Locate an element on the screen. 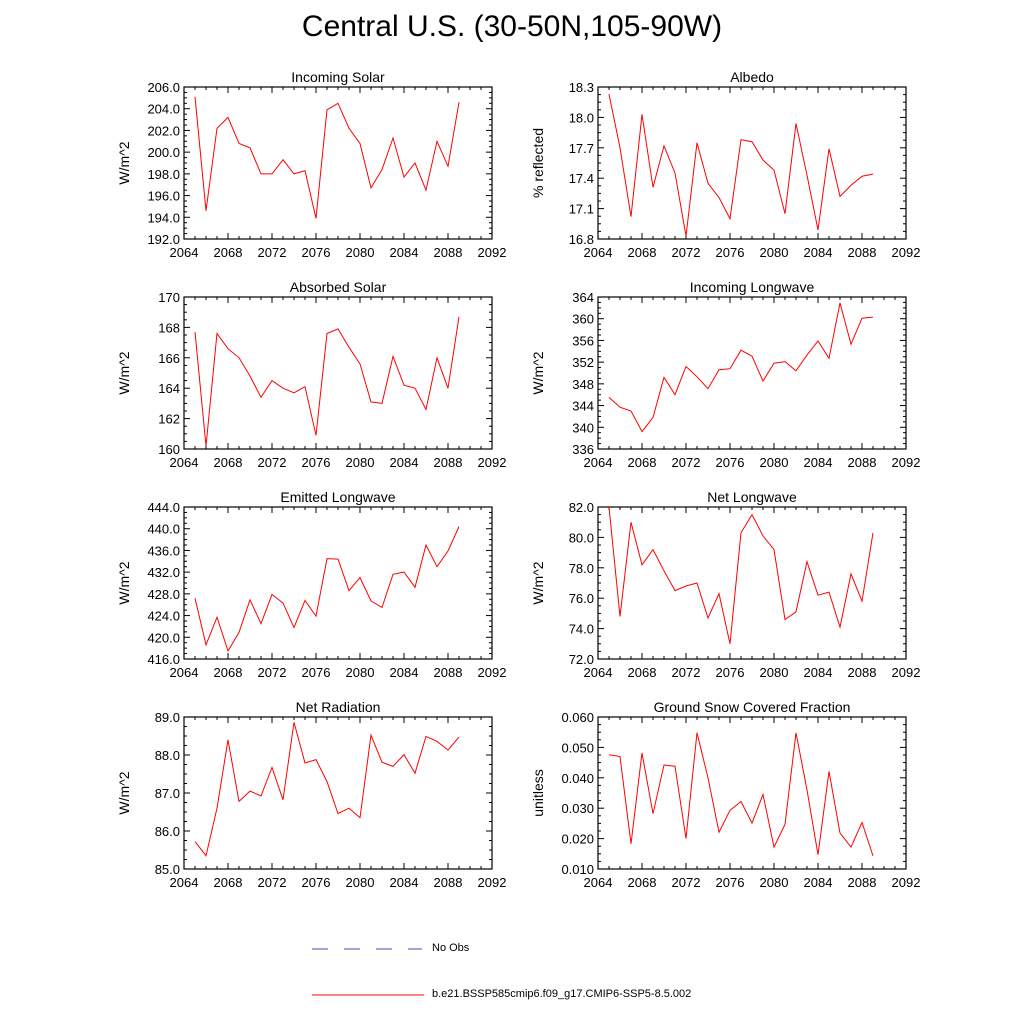 This screenshot has height=1024, width=1024. y-tick-label: 80.0 is located at coordinates (581, 537).